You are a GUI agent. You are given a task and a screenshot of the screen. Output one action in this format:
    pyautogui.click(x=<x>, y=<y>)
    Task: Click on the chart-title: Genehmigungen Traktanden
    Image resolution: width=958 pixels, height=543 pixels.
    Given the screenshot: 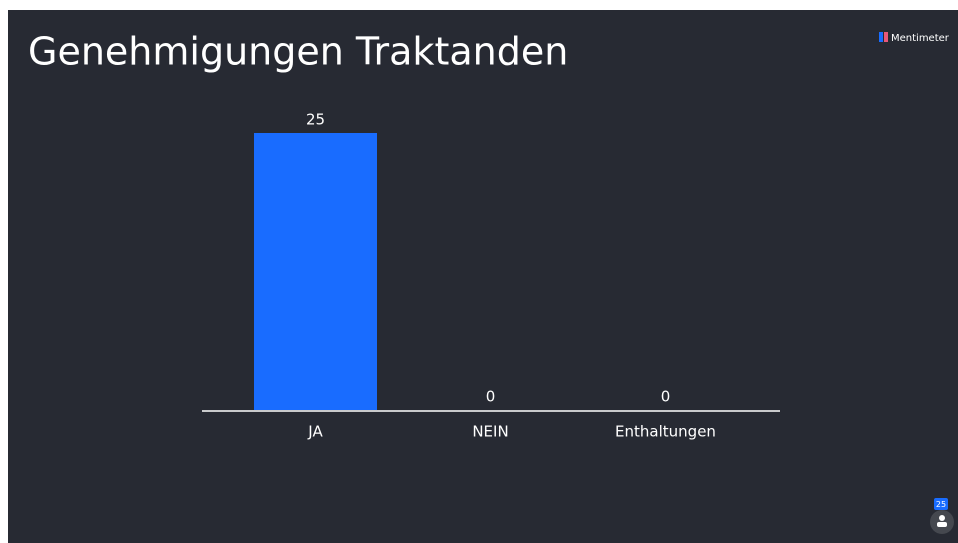 What is the action you would take?
    pyautogui.click(x=298, y=52)
    